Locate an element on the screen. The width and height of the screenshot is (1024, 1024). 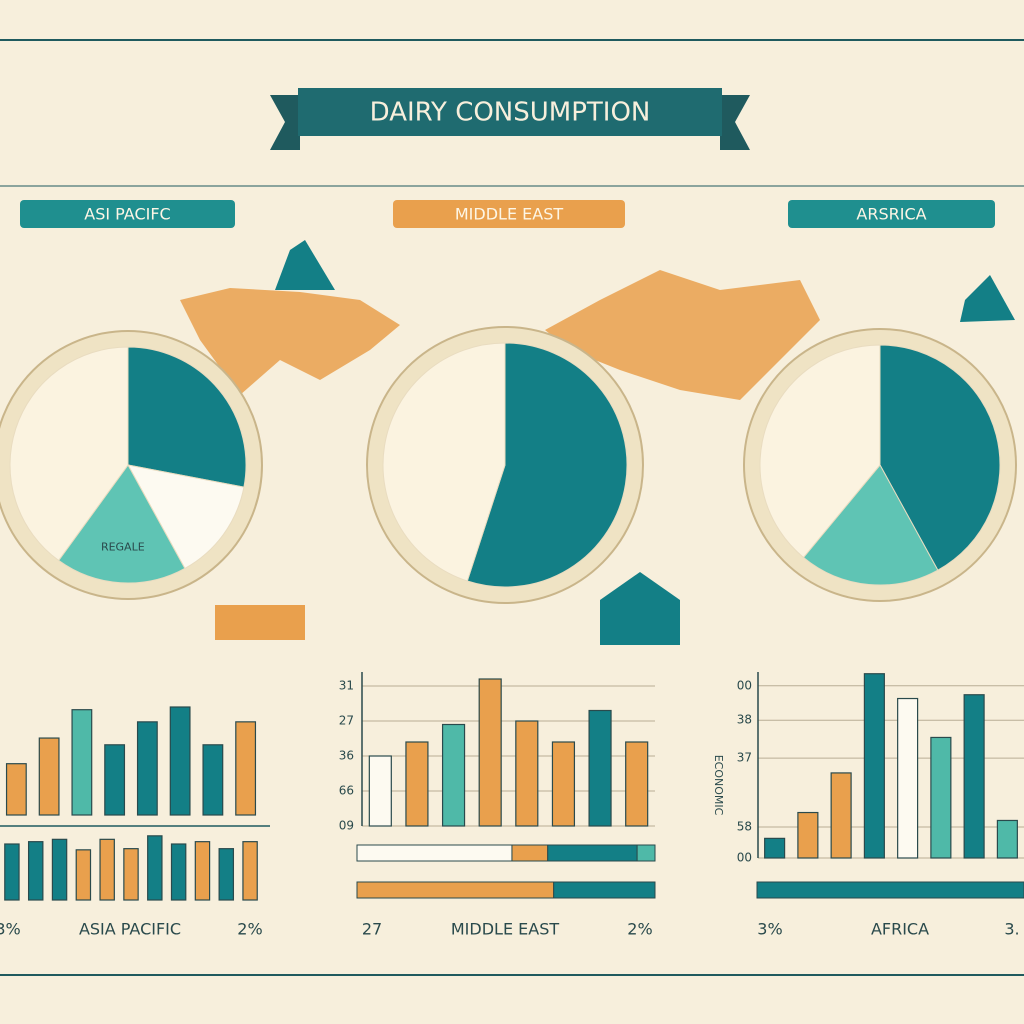
y-tick-label: 31 is located at coordinates (346, 686).